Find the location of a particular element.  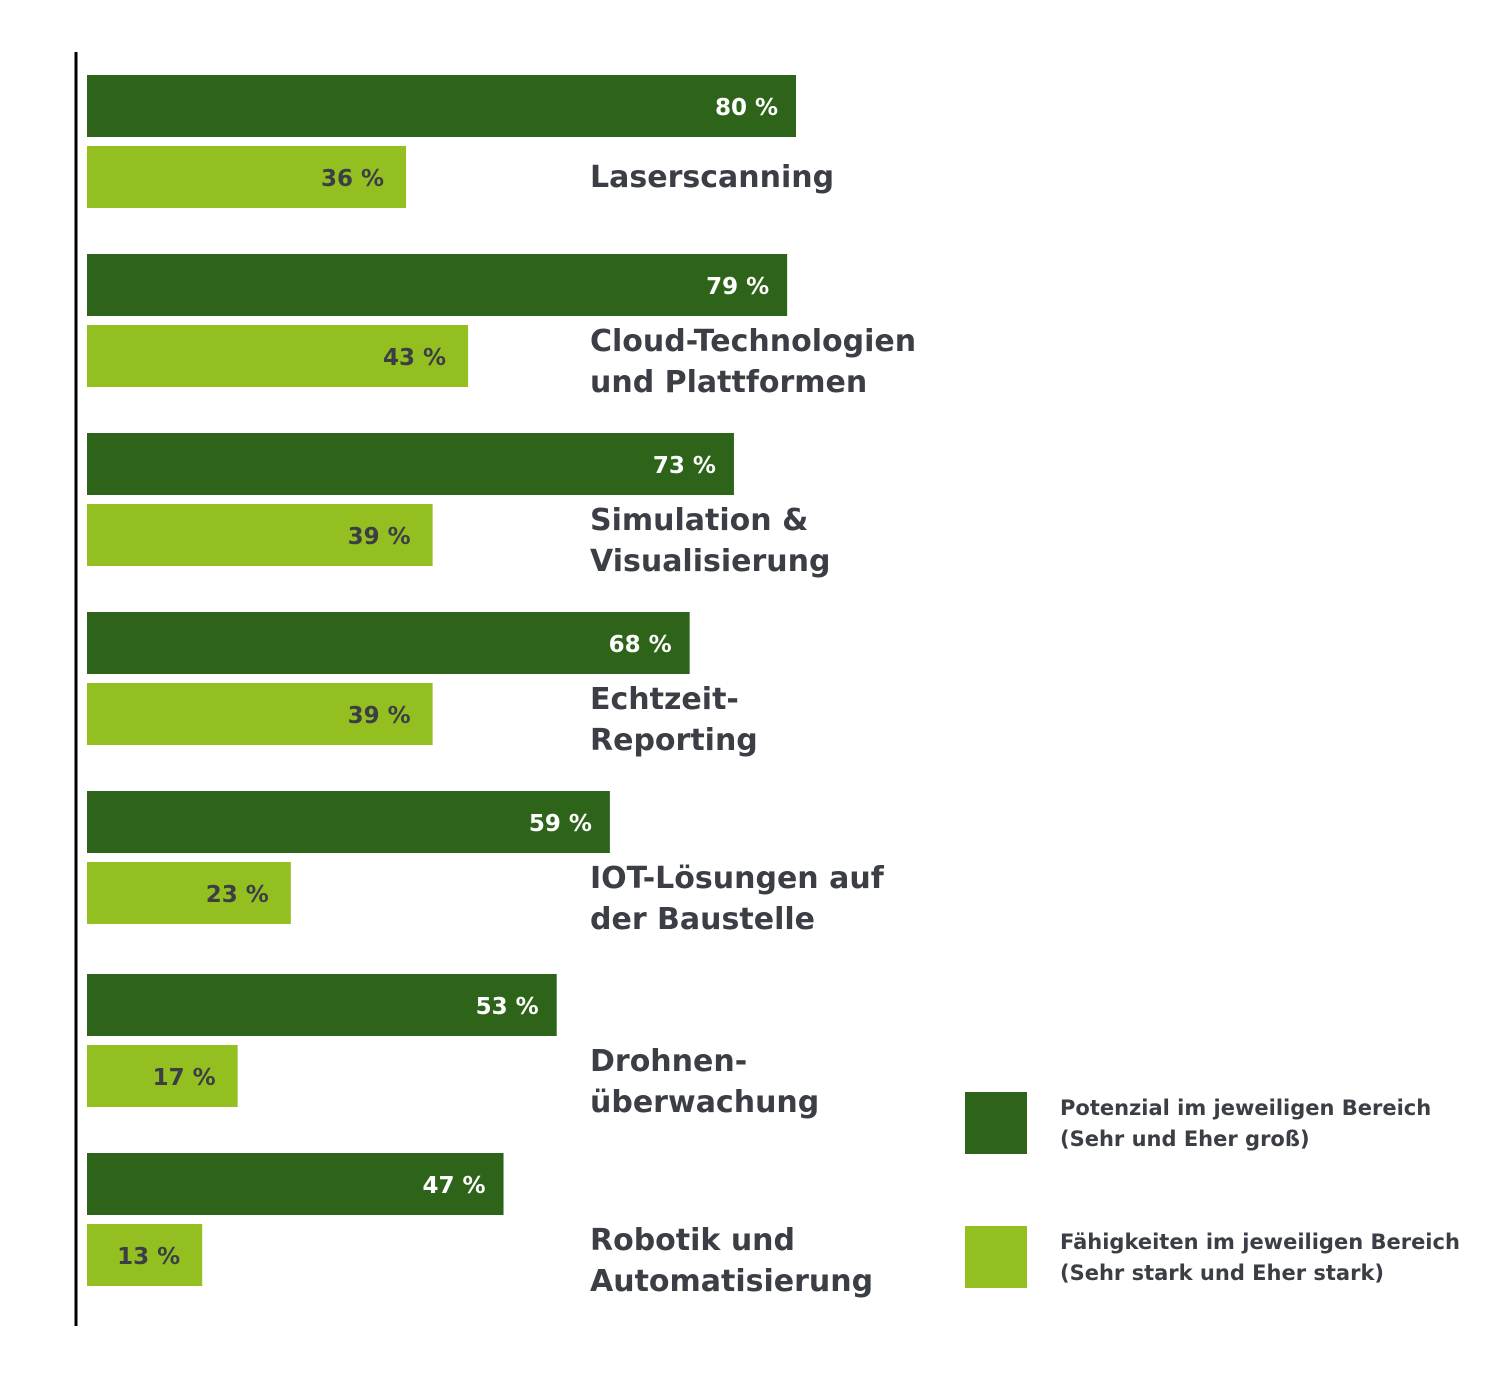

category-label-line: Laserscanning is located at coordinates (712, 177).